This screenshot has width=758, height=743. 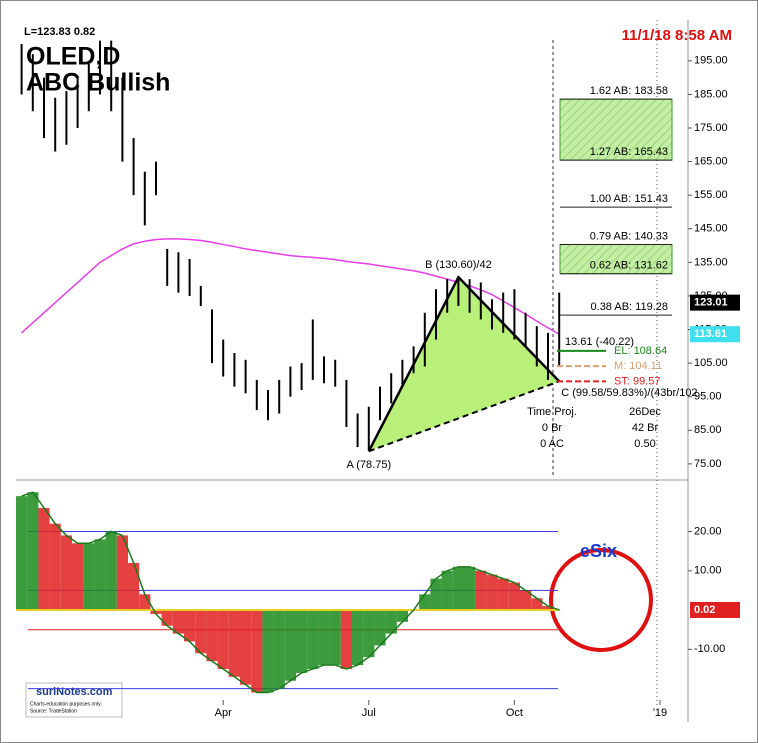 I want to click on y-tick-label: 195.00, so click(x=711, y=61).